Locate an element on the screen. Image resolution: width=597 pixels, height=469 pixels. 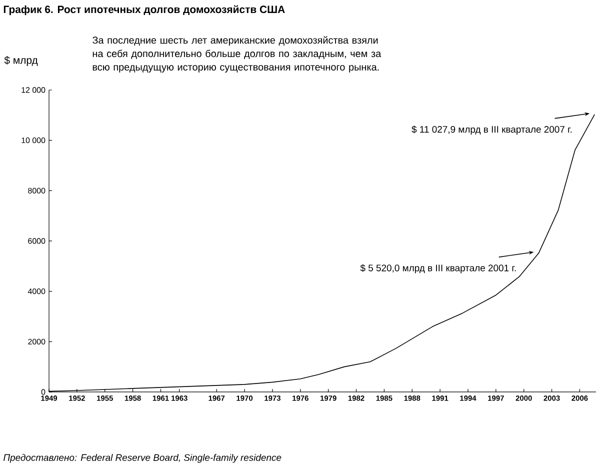
annotation: $ 11 027,9 млрд в III квартале 2007 г. is located at coordinates (492, 130).